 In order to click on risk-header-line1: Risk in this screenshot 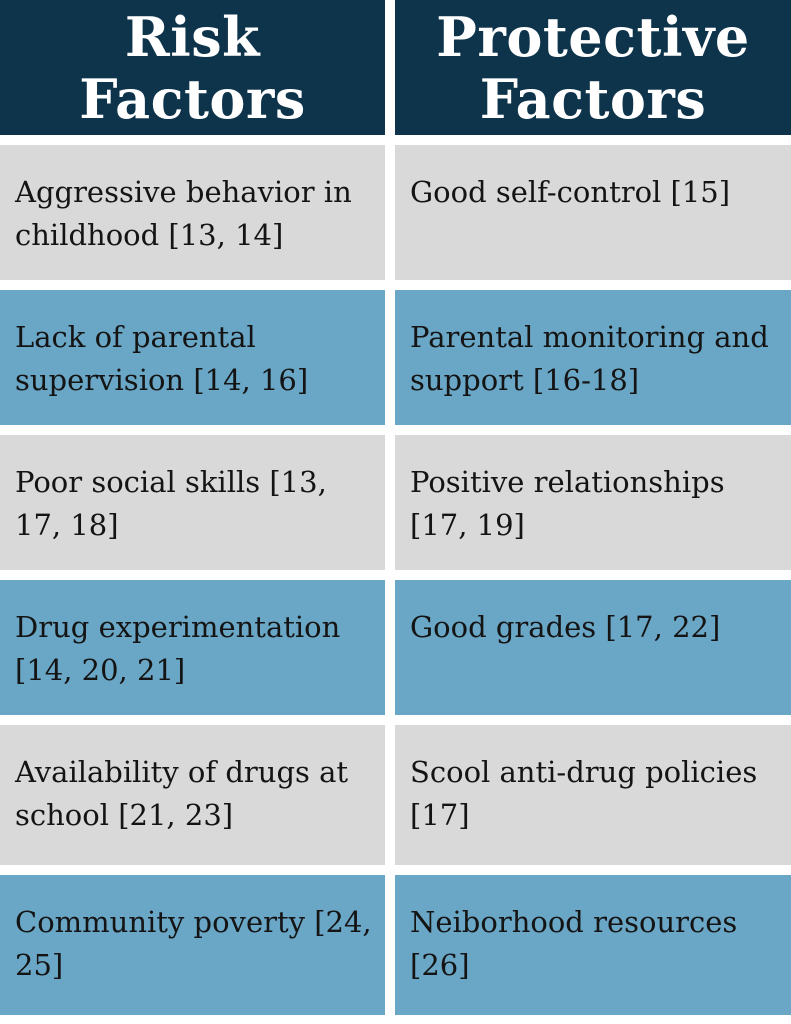, I will do `click(192, 36)`.